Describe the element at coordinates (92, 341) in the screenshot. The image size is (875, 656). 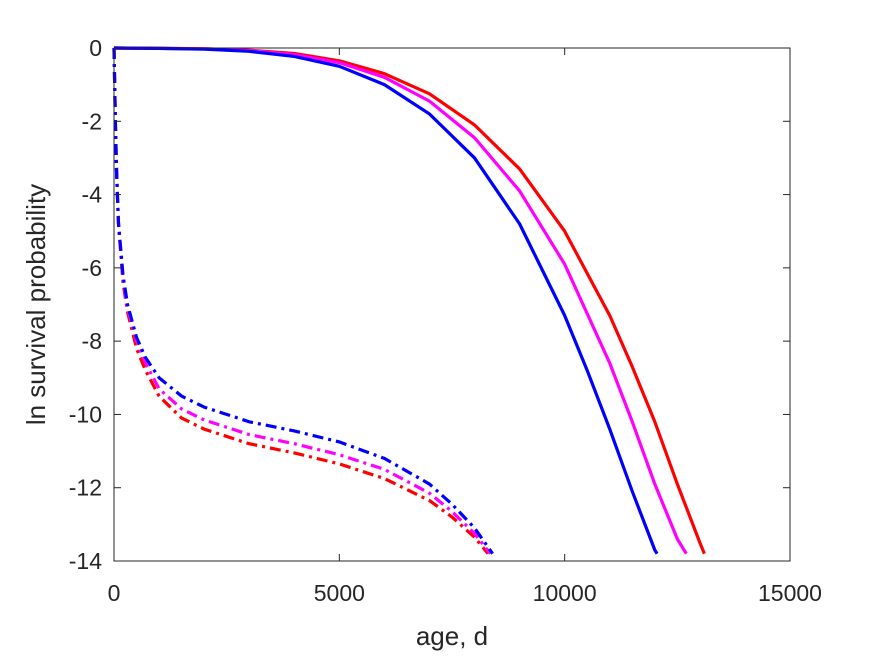
I see `y-tick-label: -8` at that location.